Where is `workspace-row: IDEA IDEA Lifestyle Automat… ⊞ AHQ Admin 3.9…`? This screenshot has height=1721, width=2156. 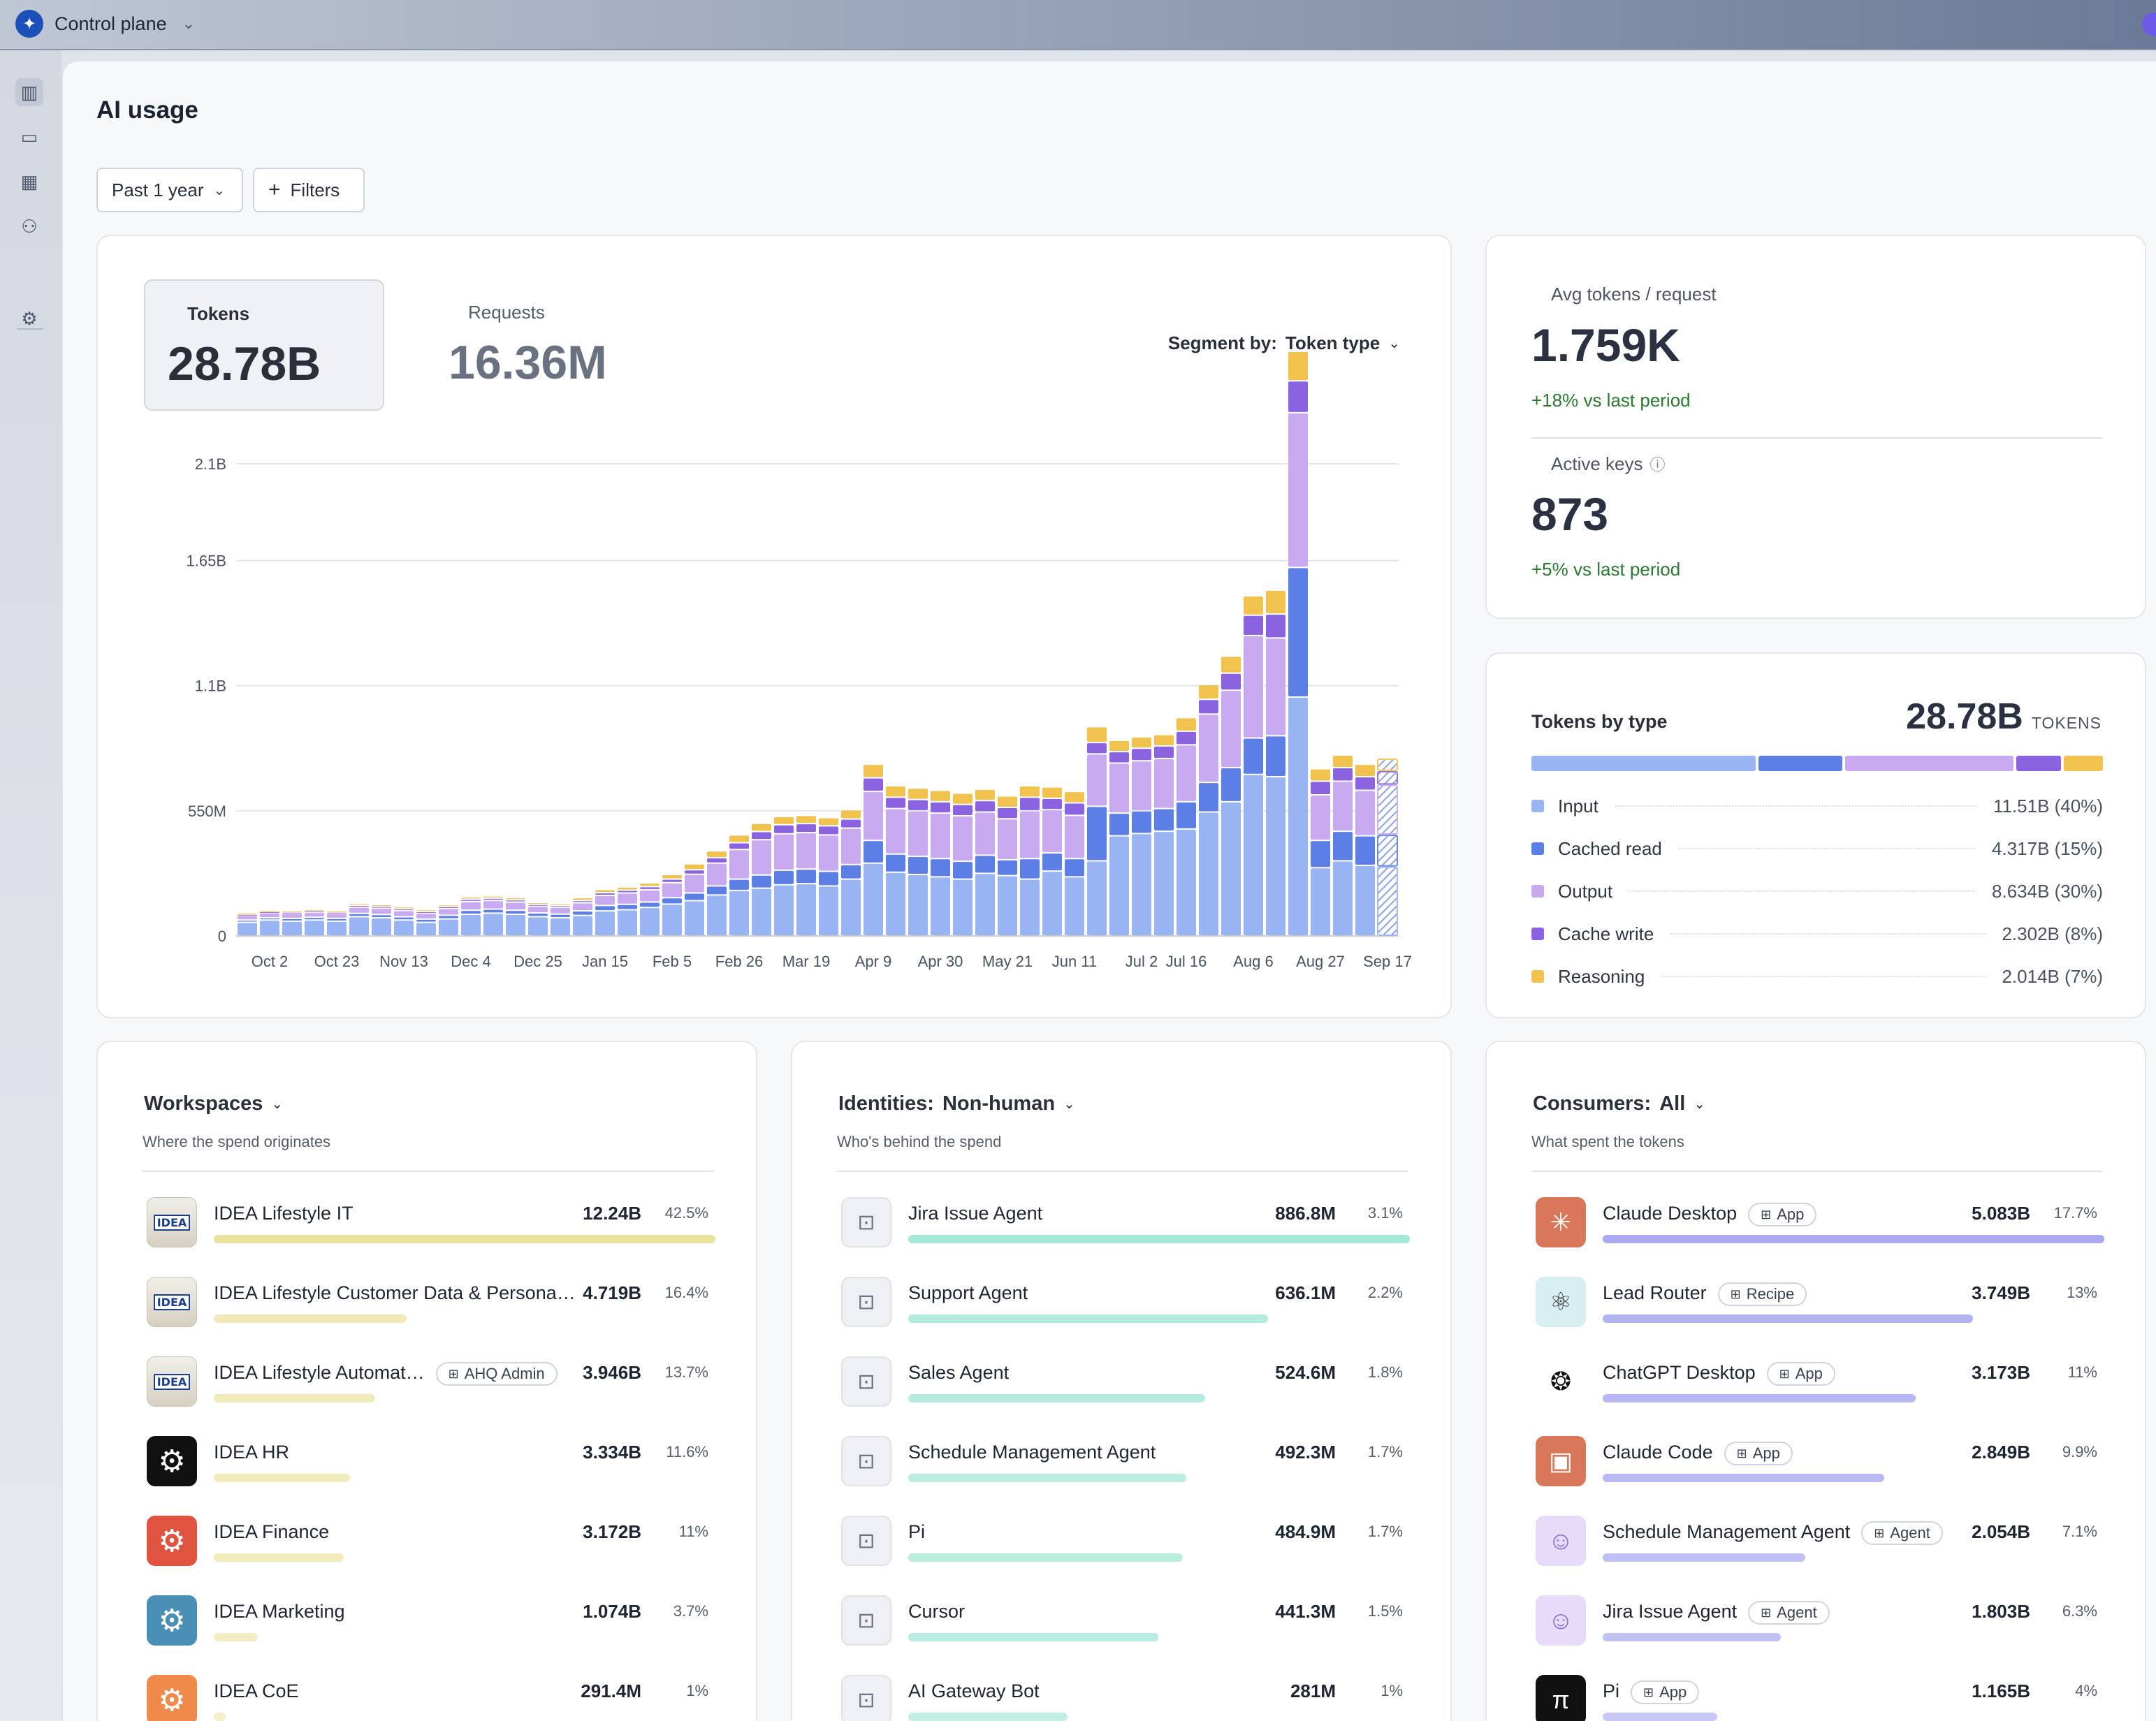 workspace-row: IDEA IDEA Lifestyle Automat… ⊞ AHQ Admin 3.9… is located at coordinates (428, 1391).